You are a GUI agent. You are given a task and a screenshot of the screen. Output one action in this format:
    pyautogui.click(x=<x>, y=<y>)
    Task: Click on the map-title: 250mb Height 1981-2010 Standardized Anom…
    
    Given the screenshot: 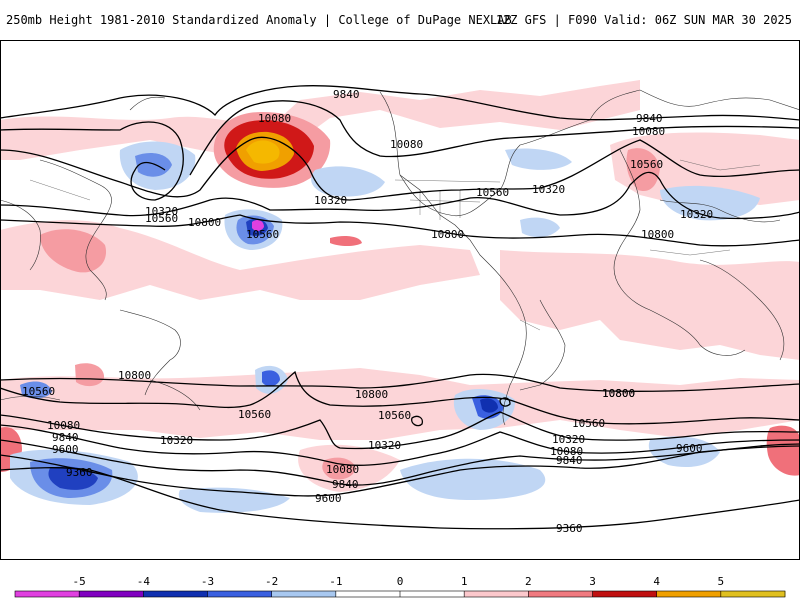 What is the action you would take?
    pyautogui.click(x=259, y=20)
    